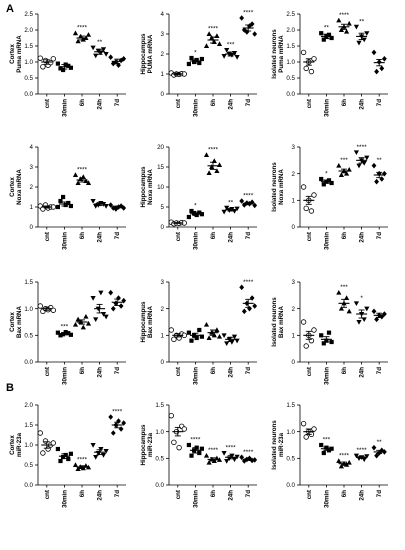  Describe the element at coordinates (150, 444) in the screenshot. I see `y-axis-label-line: miR-23a` at that location.